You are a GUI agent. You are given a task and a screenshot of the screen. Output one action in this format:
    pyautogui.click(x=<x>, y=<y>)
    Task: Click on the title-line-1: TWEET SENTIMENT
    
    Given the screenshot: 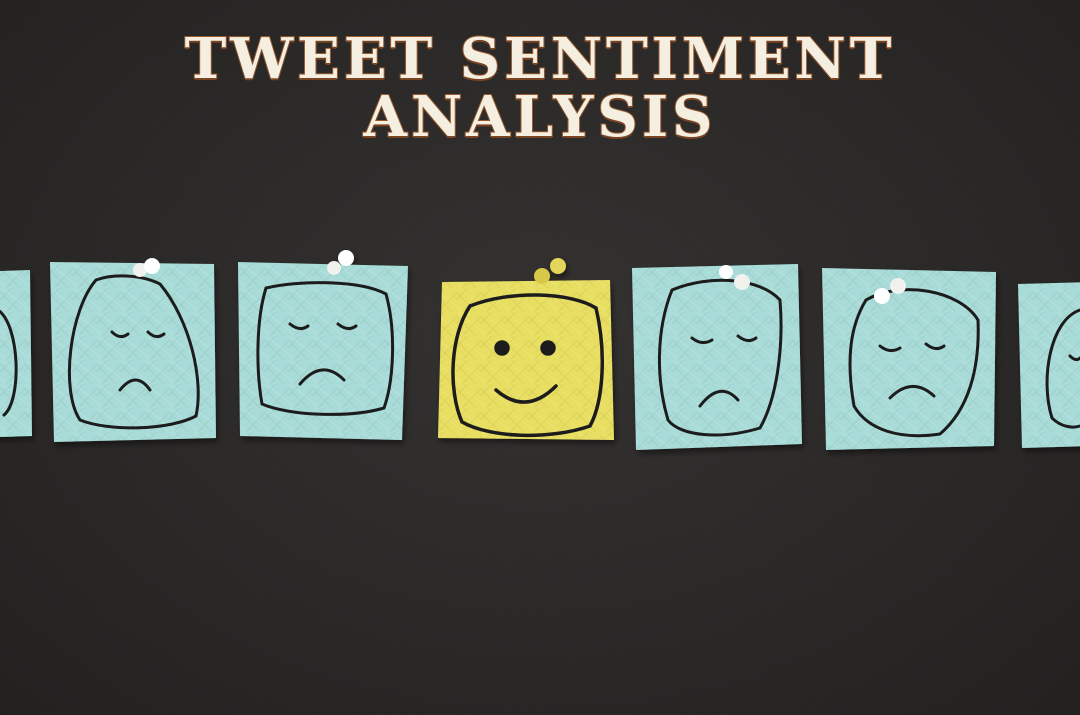 What is the action you would take?
    pyautogui.click(x=540, y=59)
    